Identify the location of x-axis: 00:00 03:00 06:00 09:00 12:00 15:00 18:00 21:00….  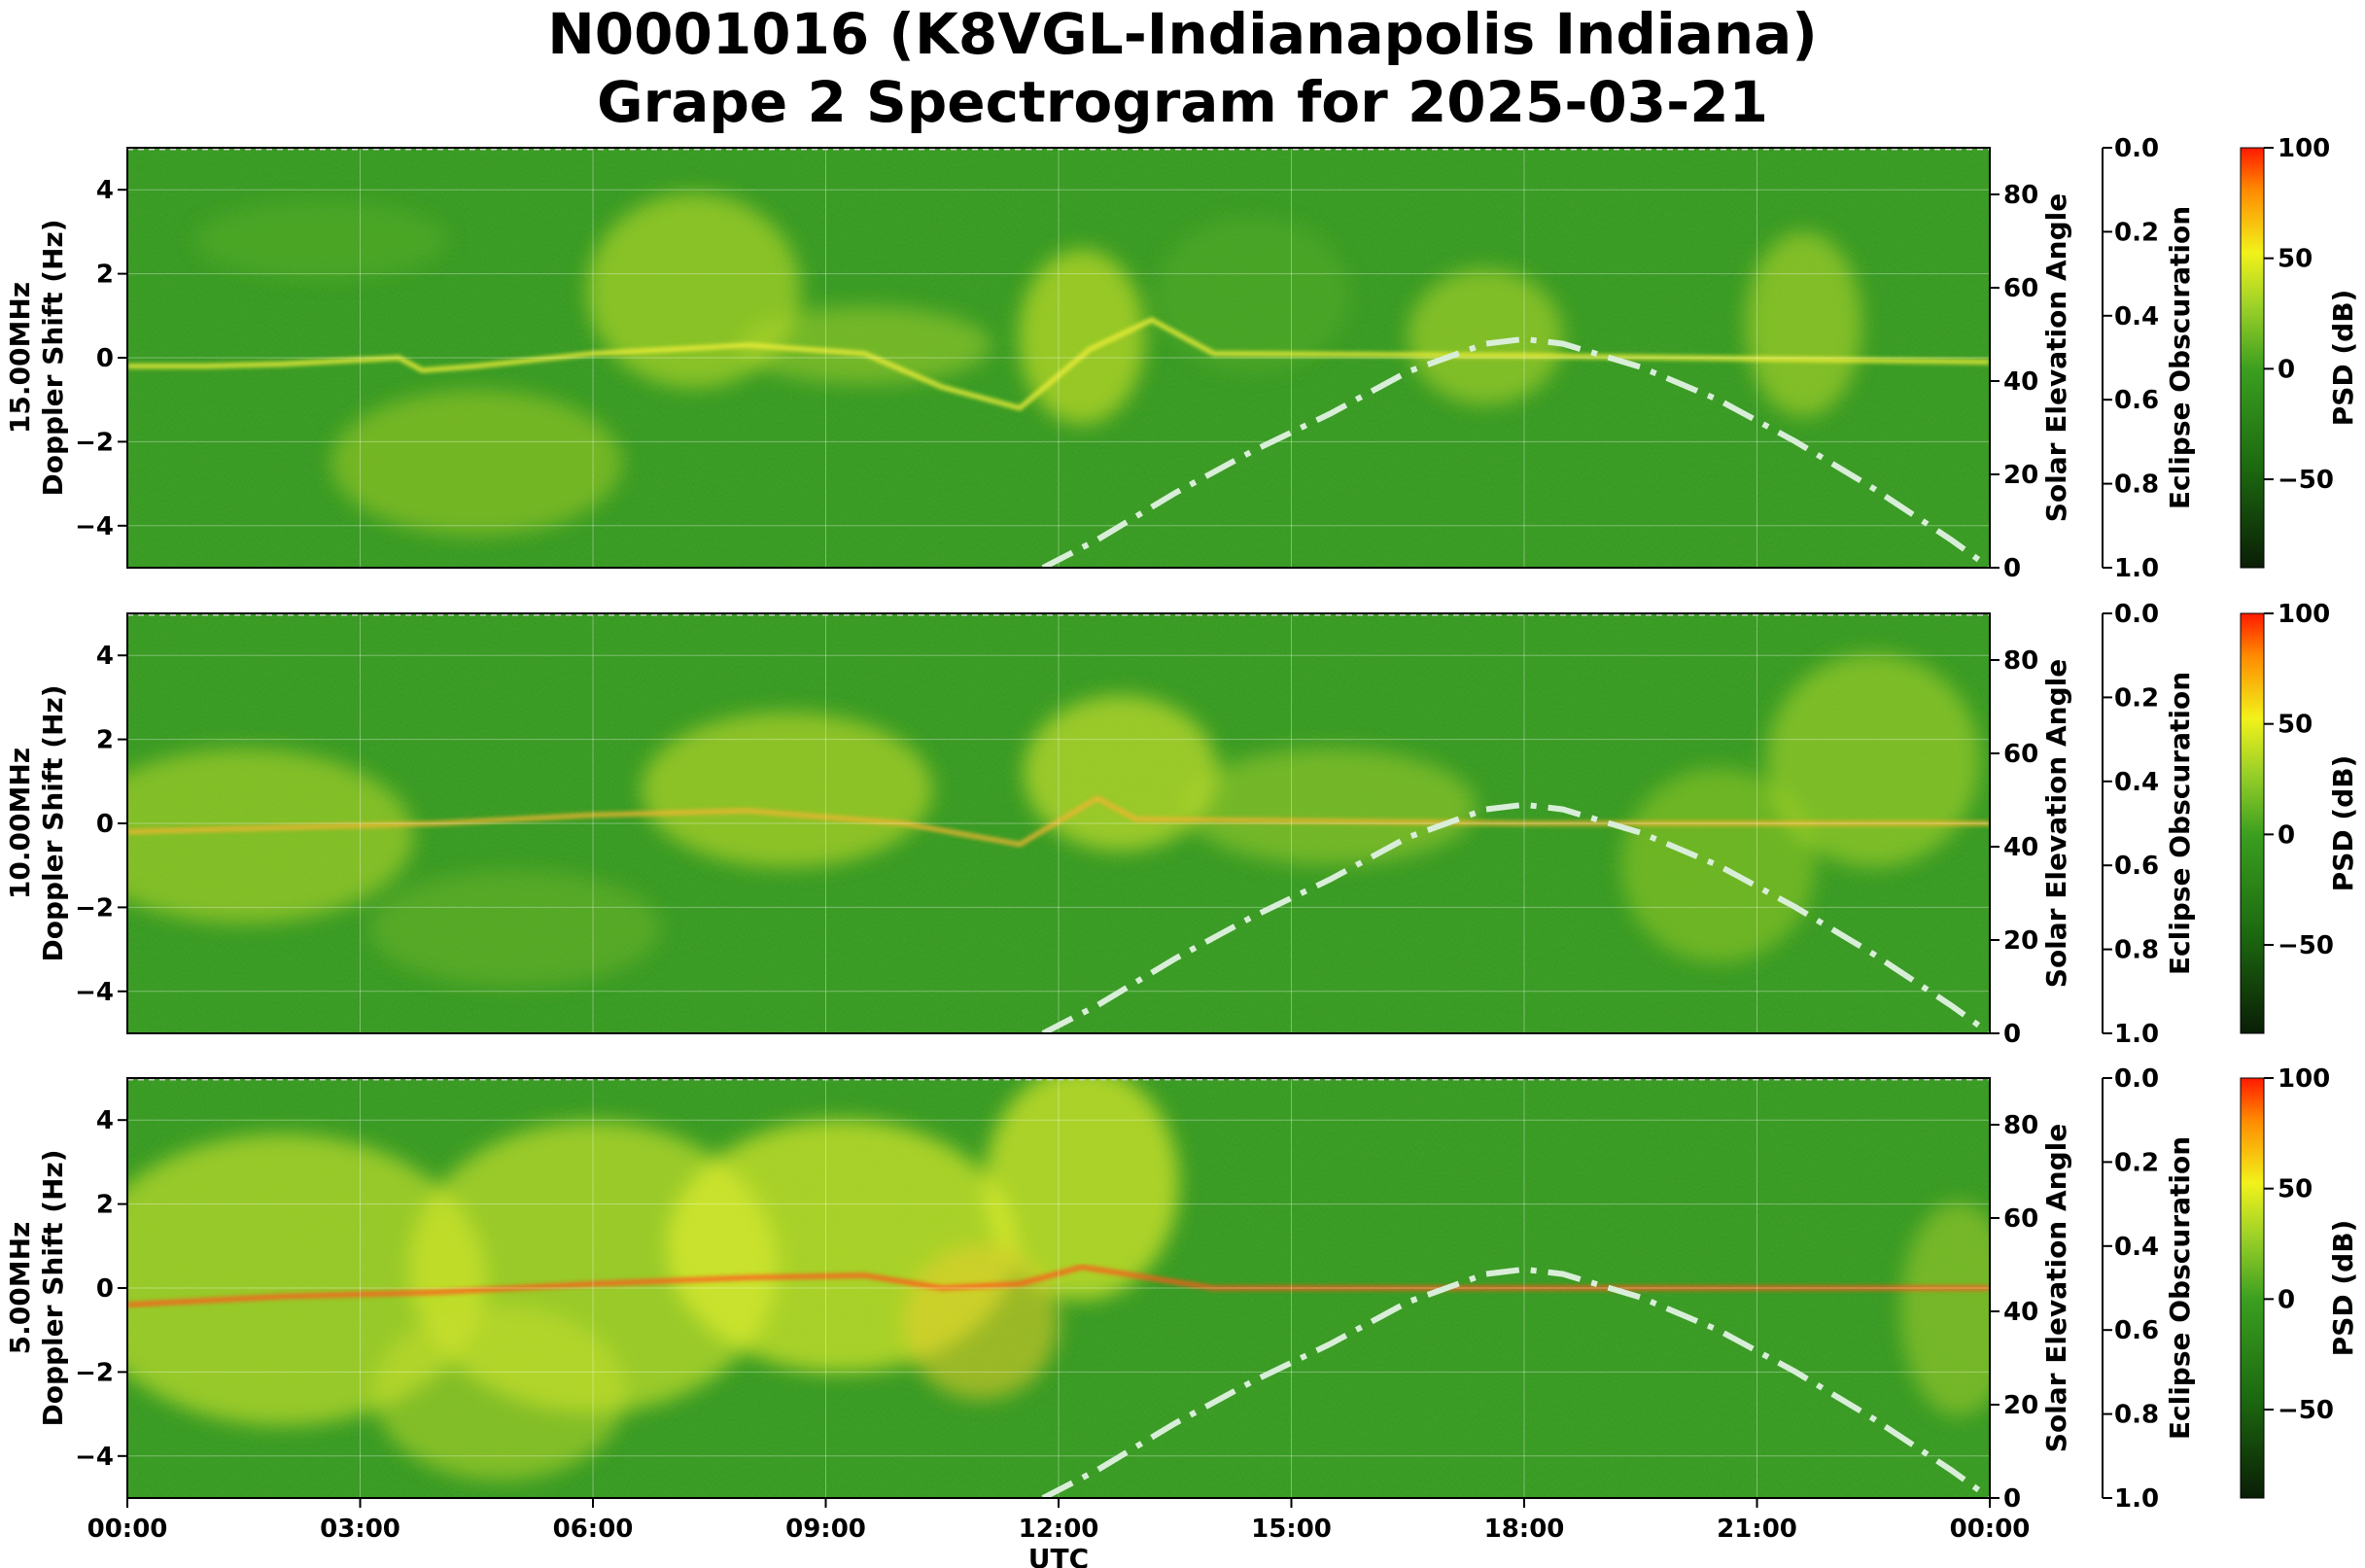
(1059, 1533).